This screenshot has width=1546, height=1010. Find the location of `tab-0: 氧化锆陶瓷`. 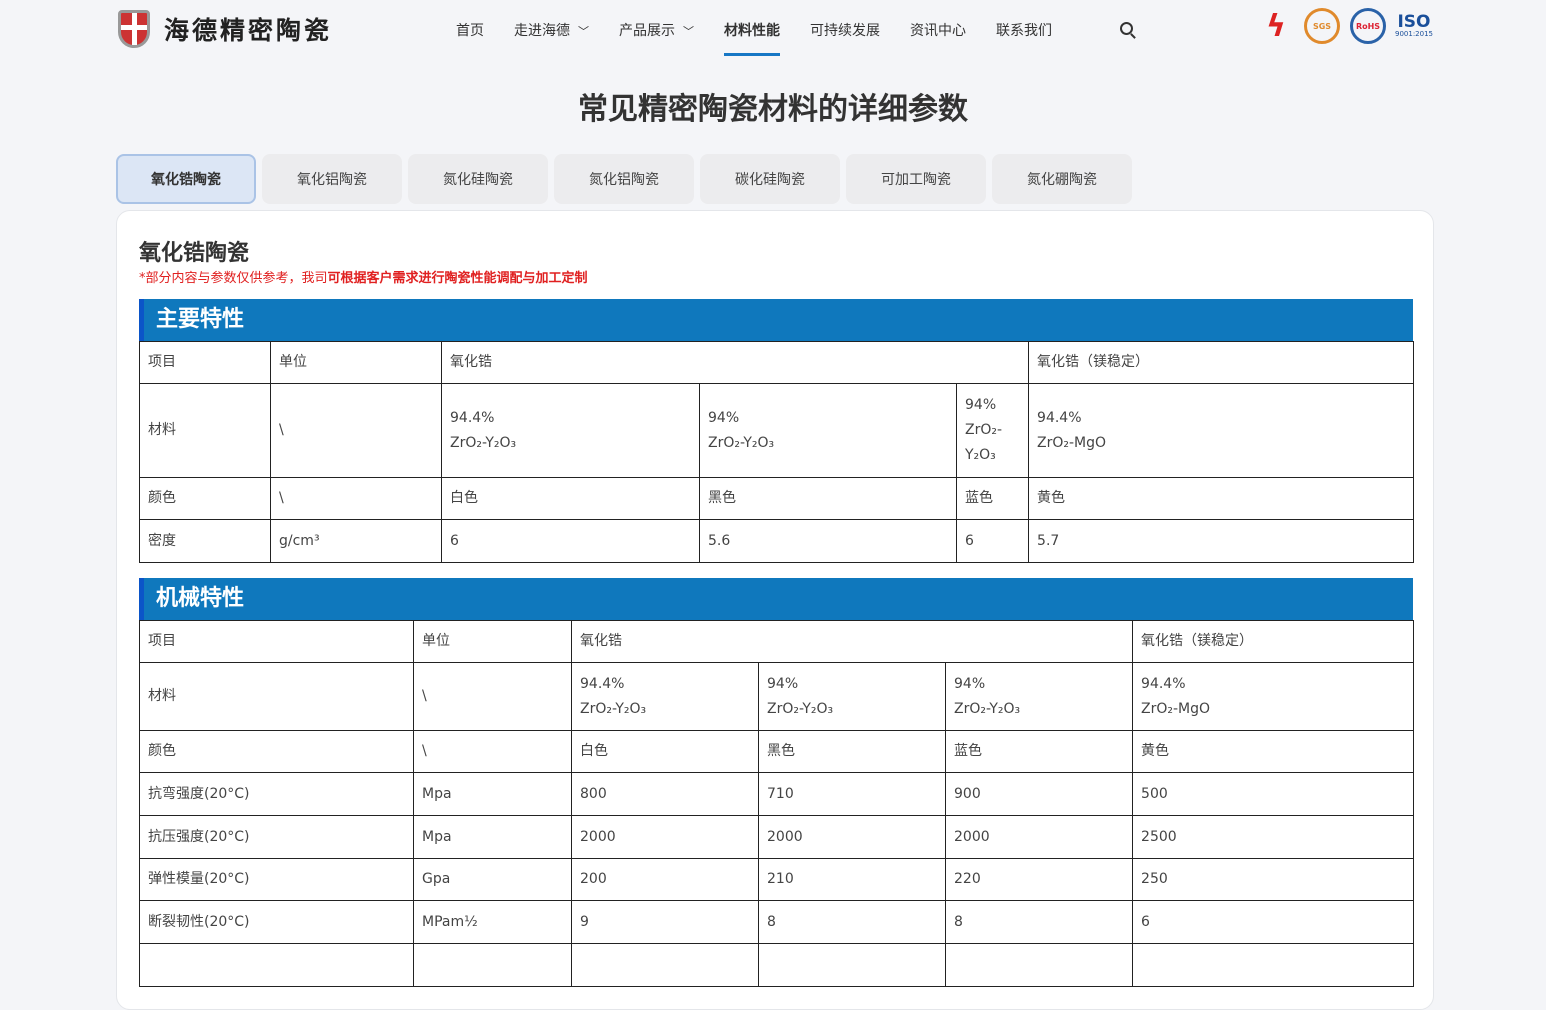

tab-0: 氧化锆陶瓷 is located at coordinates (186, 179).